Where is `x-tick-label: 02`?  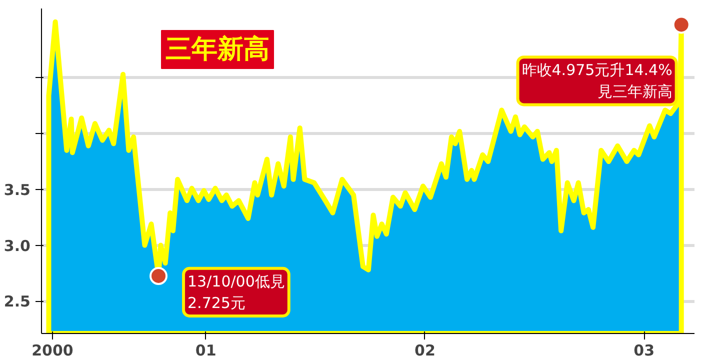
x-tick-label: 02 is located at coordinates (425, 351).